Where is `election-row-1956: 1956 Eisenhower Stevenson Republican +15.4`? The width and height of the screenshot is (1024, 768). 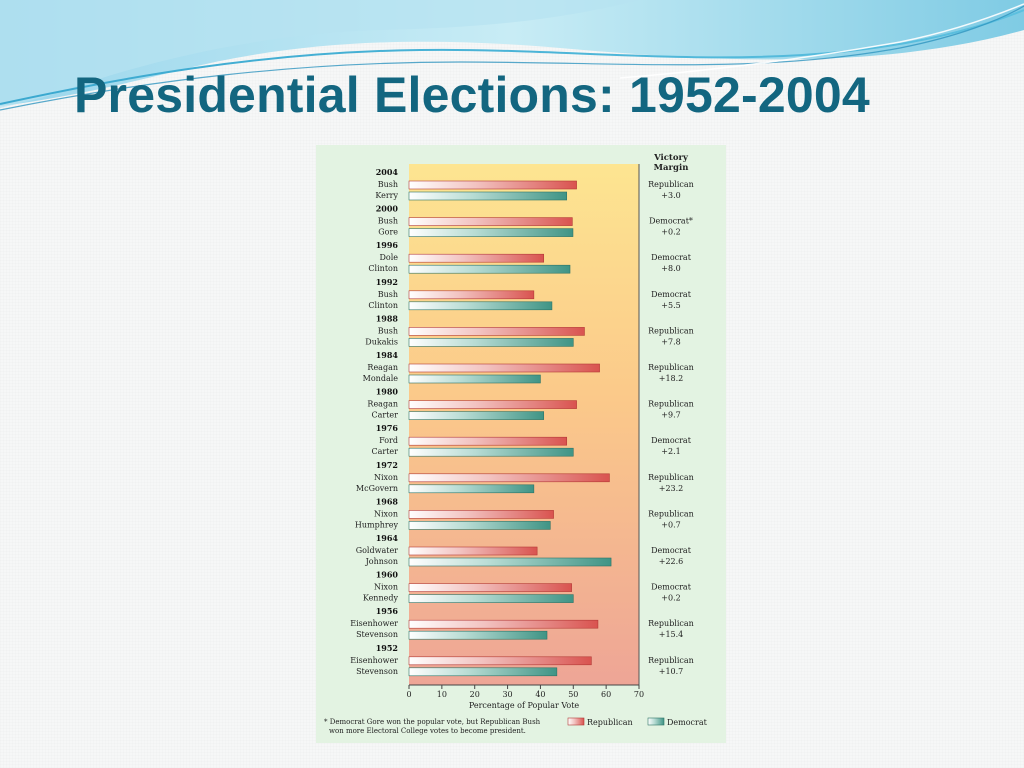
election-row-1956: 1956 Eisenhower Stevenson Republican +15.4 is located at coordinates (522, 623).